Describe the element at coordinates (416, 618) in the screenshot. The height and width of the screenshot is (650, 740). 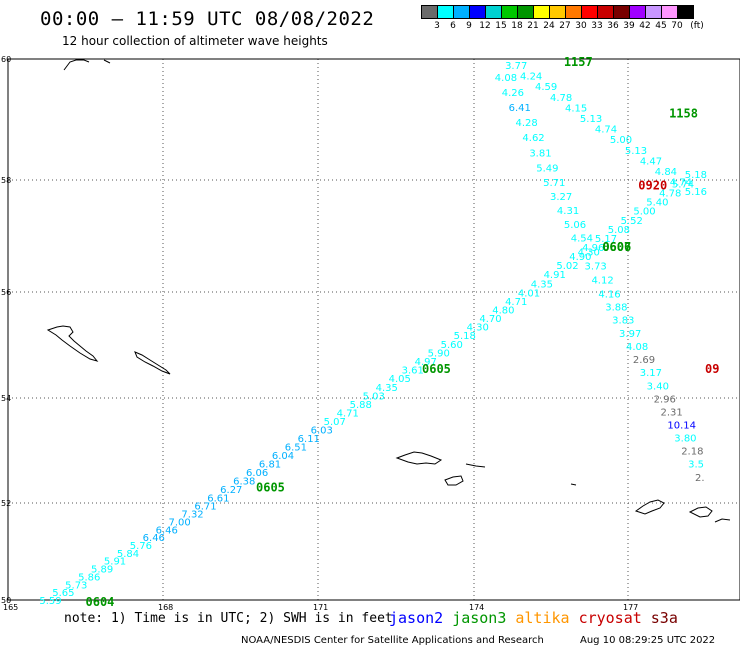
I see `satellite-name: jason2` at that location.